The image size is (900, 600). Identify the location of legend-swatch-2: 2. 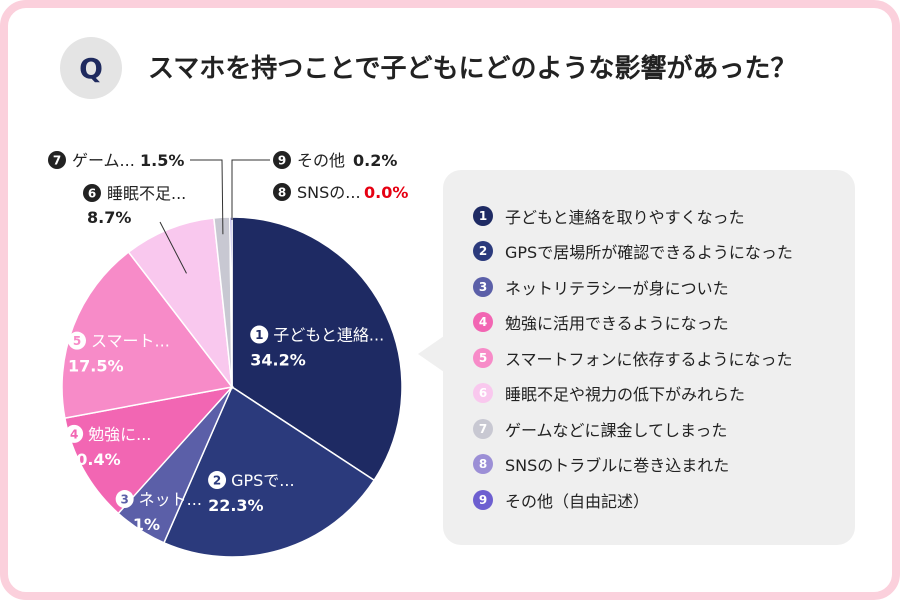
(483, 251).